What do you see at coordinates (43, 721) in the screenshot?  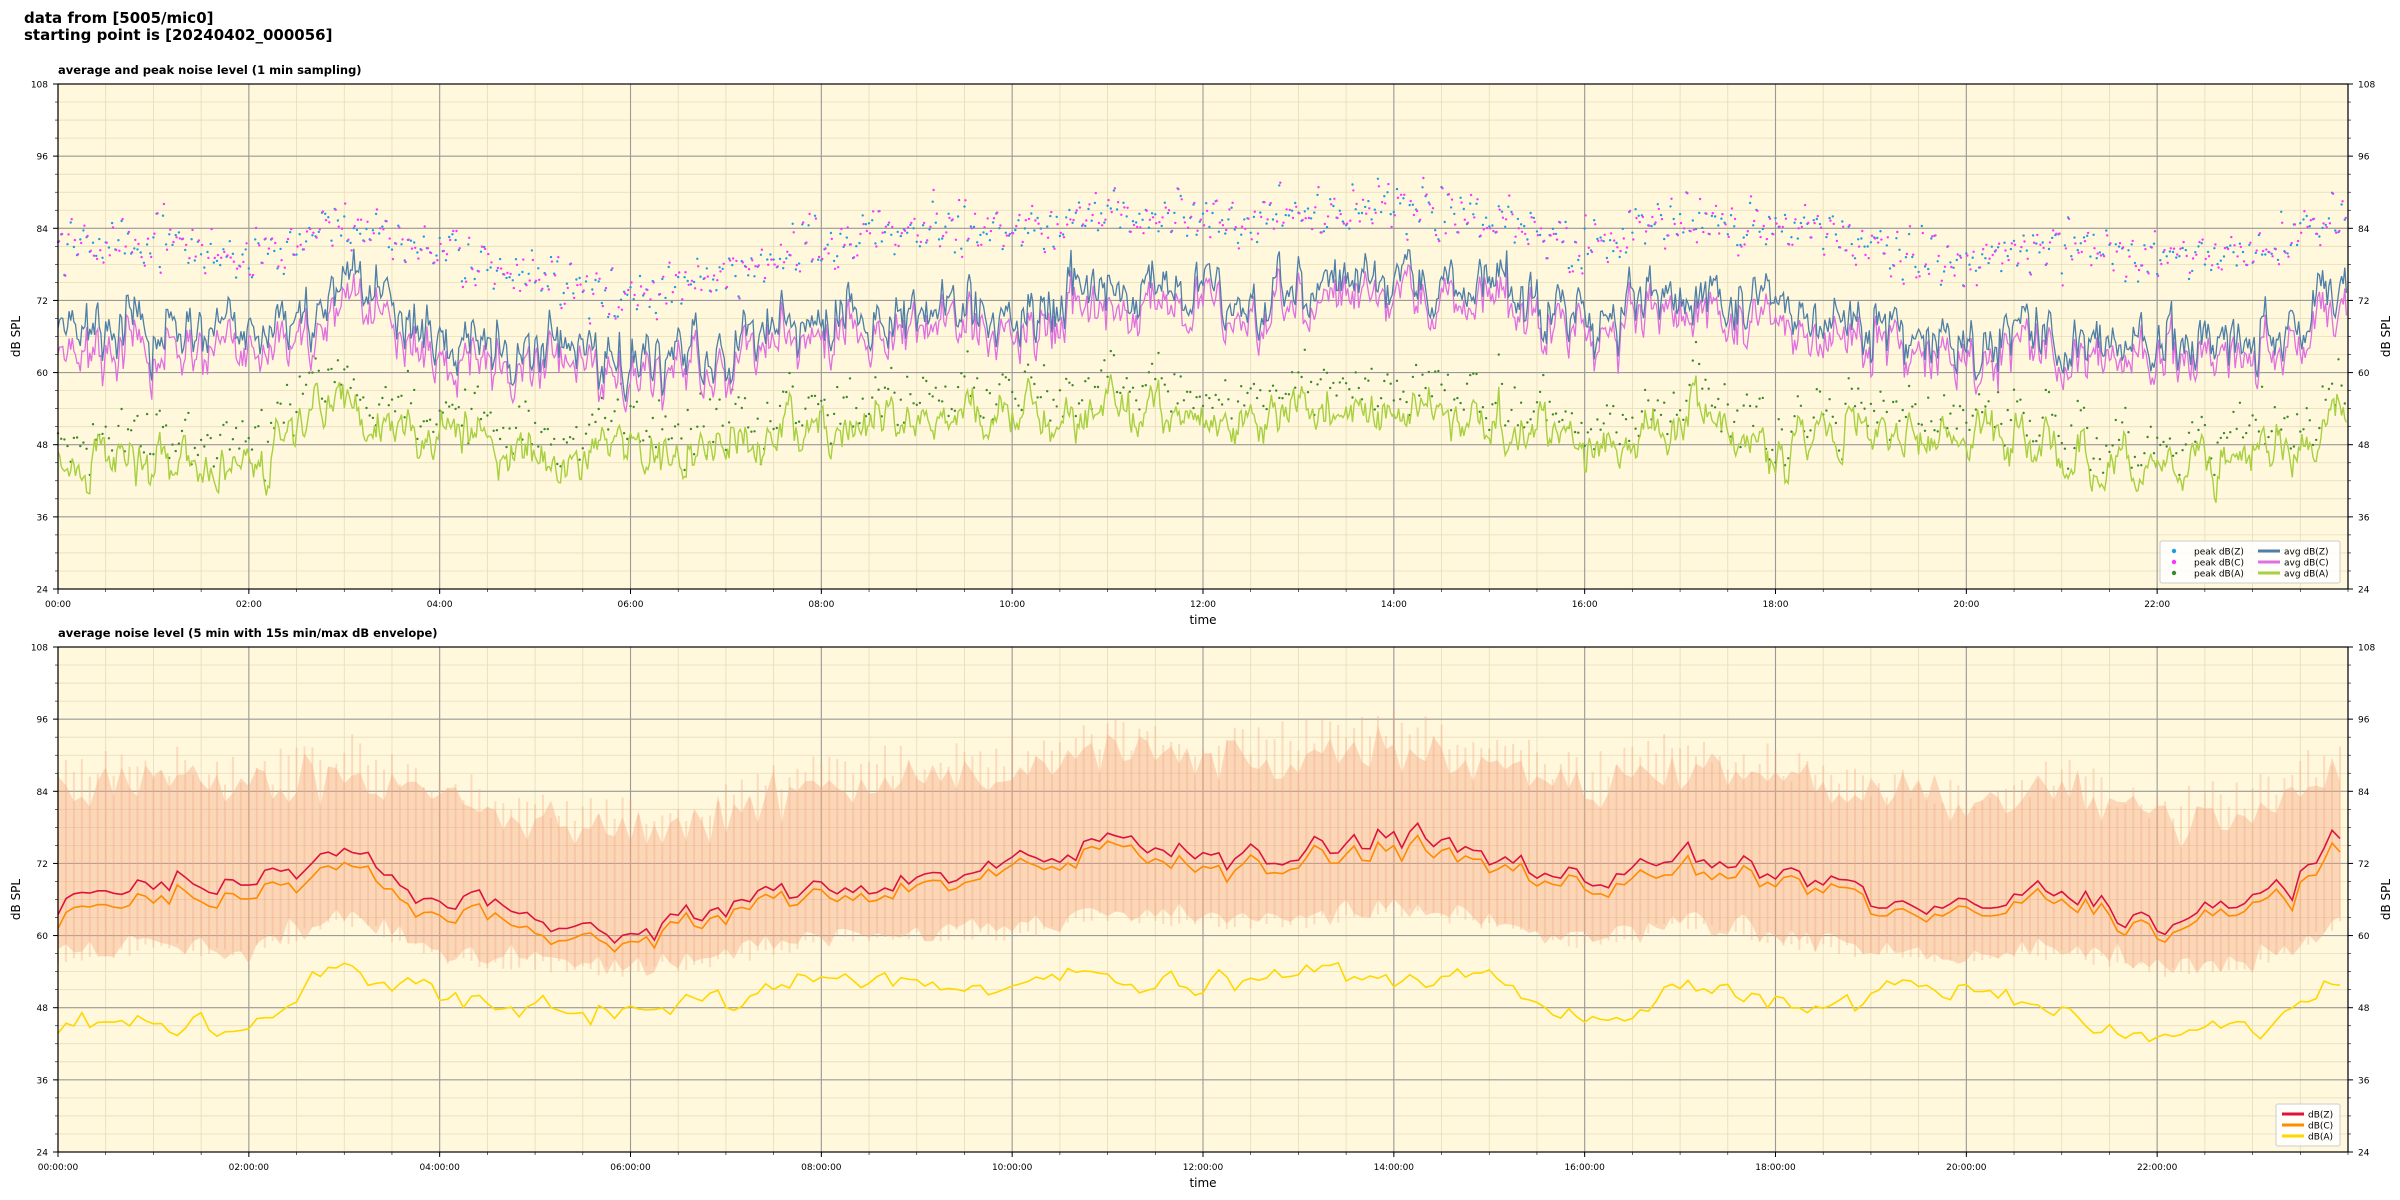 I see `y-tick-label-left: 96` at bounding box center [43, 721].